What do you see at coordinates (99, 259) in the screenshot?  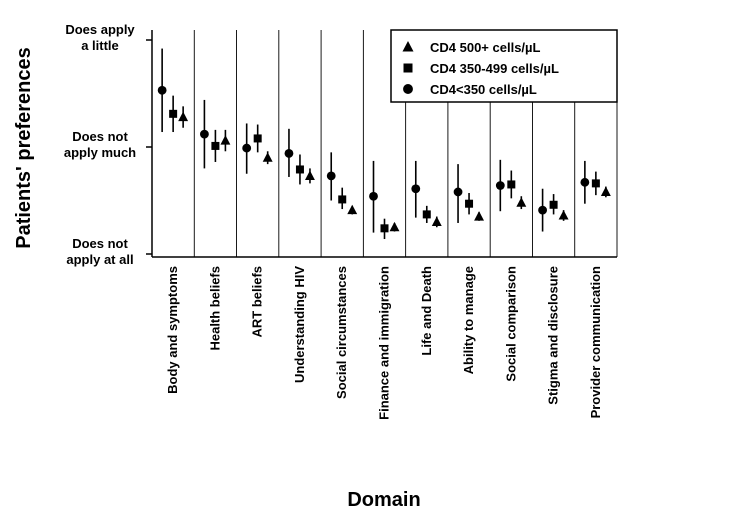 I see `y-tick-label-line: apply at all` at bounding box center [99, 259].